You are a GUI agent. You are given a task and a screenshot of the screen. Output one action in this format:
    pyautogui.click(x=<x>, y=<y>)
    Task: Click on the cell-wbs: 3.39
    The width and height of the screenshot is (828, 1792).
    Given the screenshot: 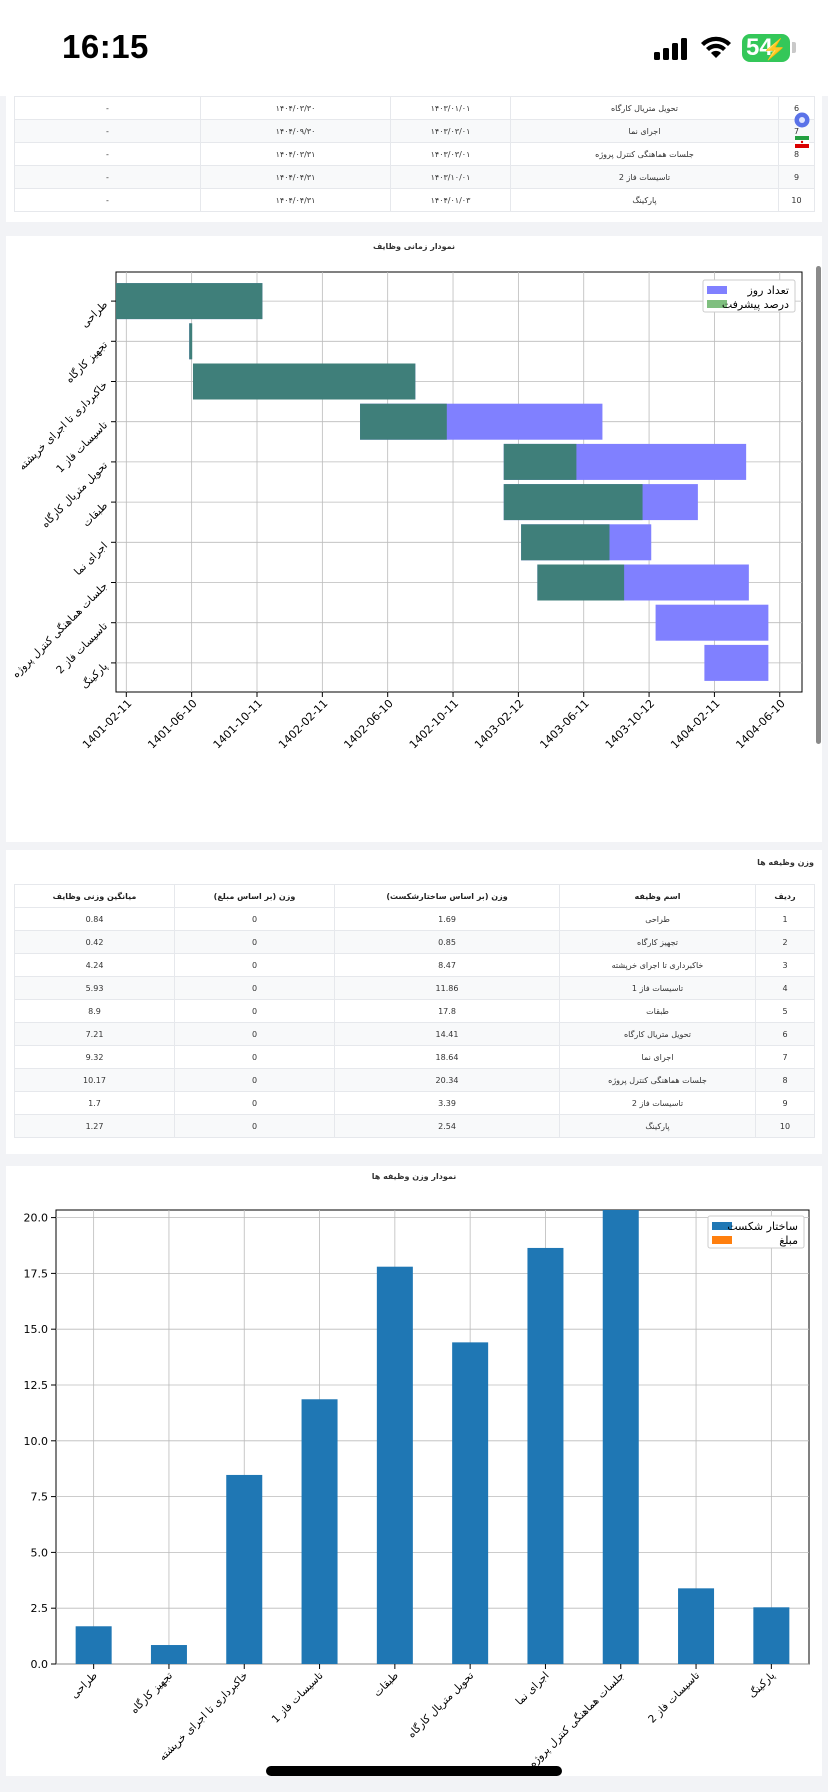 What is the action you would take?
    pyautogui.click(x=447, y=1103)
    